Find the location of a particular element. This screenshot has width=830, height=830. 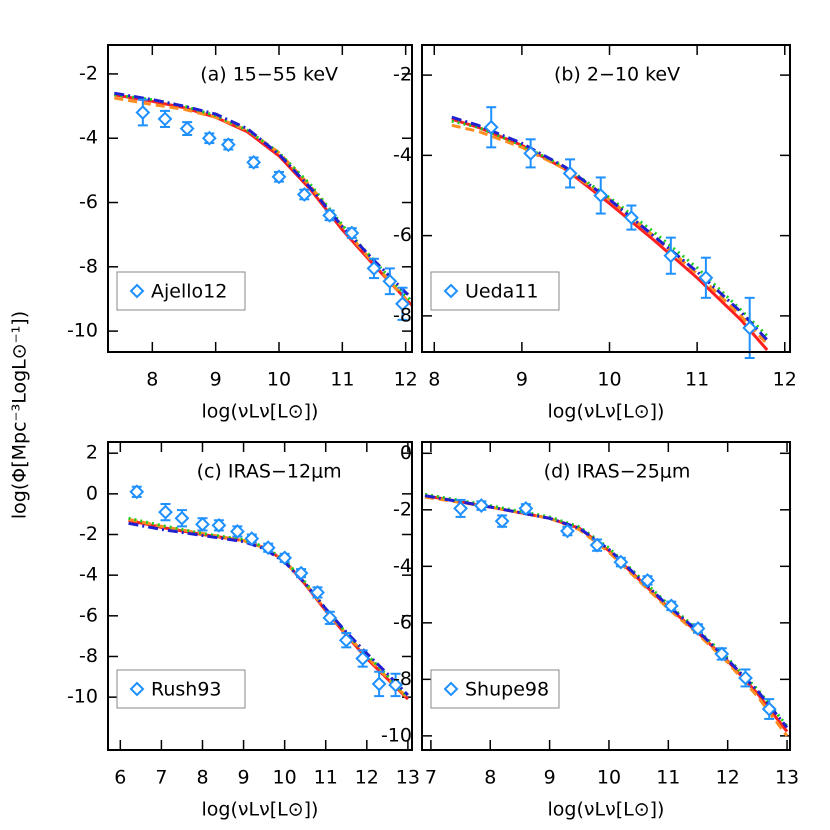

y-axis-label: log(Φ[Mpc⁻³LogL⊙⁻¹]) is located at coordinates (20, 415).